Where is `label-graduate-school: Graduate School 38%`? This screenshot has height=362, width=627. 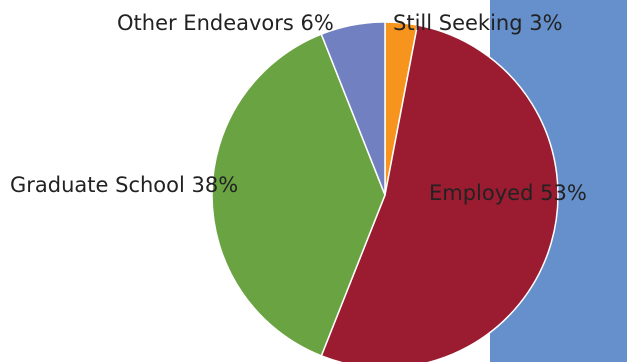 label-graduate-school: Graduate School 38% is located at coordinates (124, 185).